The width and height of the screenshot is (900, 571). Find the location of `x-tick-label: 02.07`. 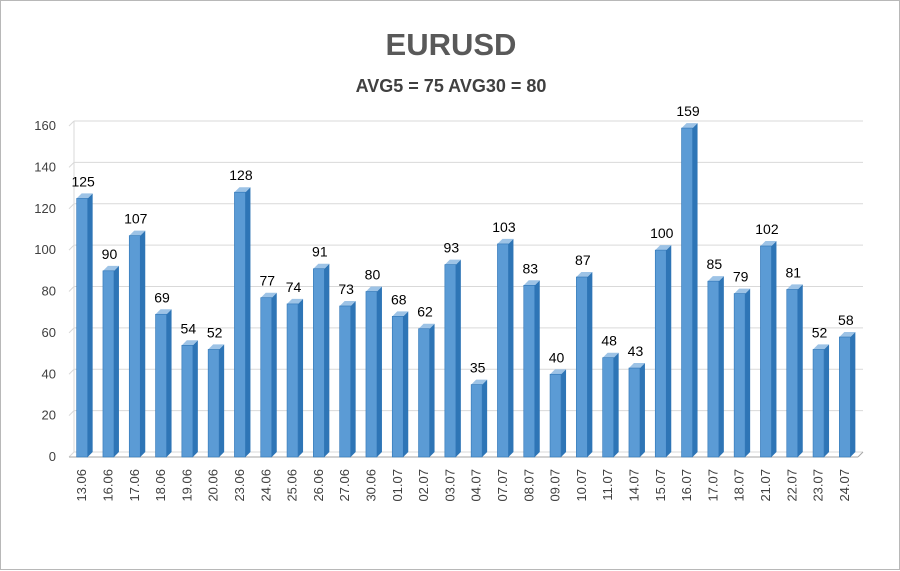

x-tick-label: 02.07 is located at coordinates (423, 485).